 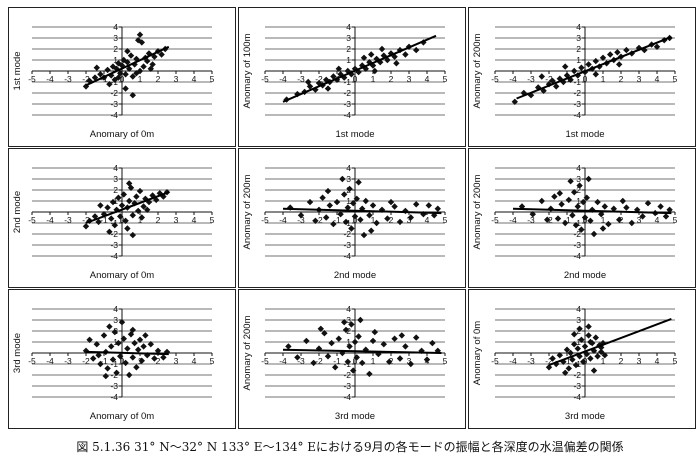 I want to click on x-axis-title: 1st mode, so click(x=584, y=134).